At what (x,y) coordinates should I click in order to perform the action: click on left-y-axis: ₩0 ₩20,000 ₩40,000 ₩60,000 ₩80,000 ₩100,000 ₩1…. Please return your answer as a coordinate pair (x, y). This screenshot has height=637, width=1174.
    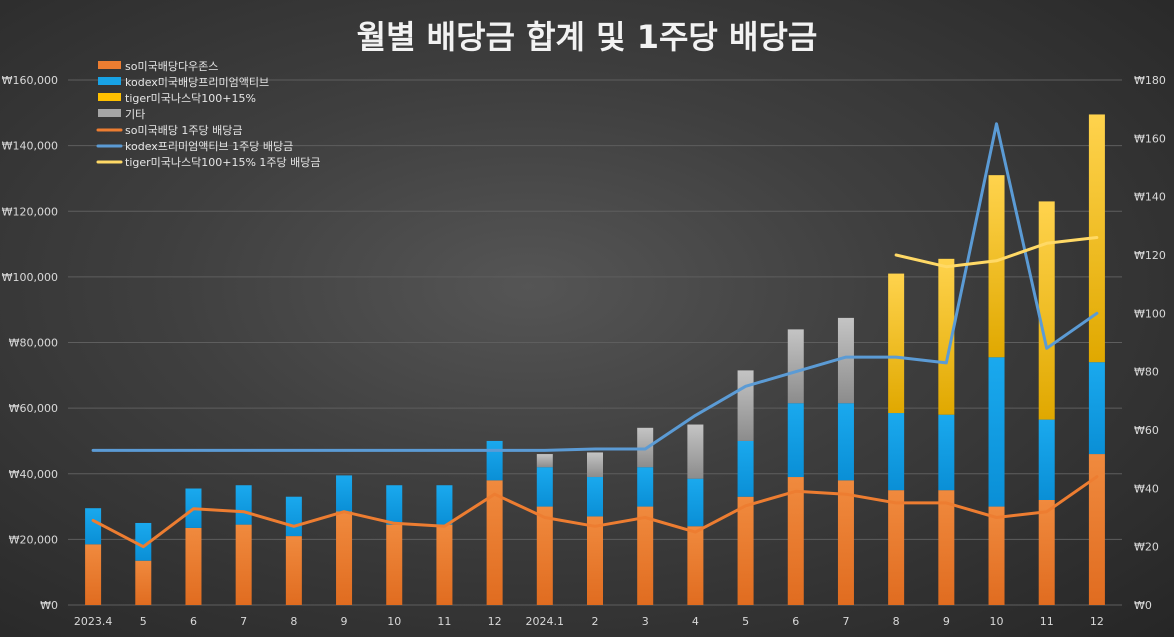
    Looking at the image, I should click on (30, 343).